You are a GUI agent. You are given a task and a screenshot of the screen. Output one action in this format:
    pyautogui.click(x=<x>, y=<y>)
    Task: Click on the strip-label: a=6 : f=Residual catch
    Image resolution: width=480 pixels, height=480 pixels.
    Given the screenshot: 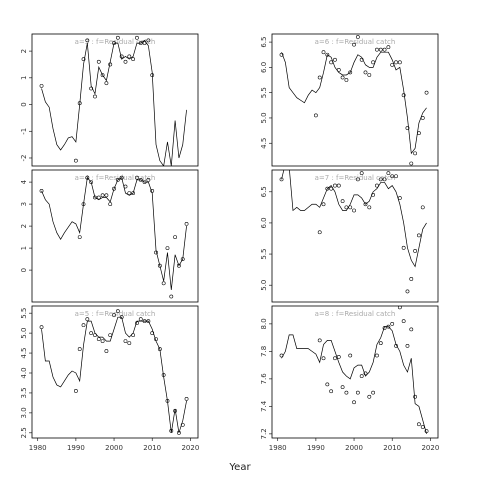 What is the action you would take?
    pyautogui.click(x=355, y=42)
    